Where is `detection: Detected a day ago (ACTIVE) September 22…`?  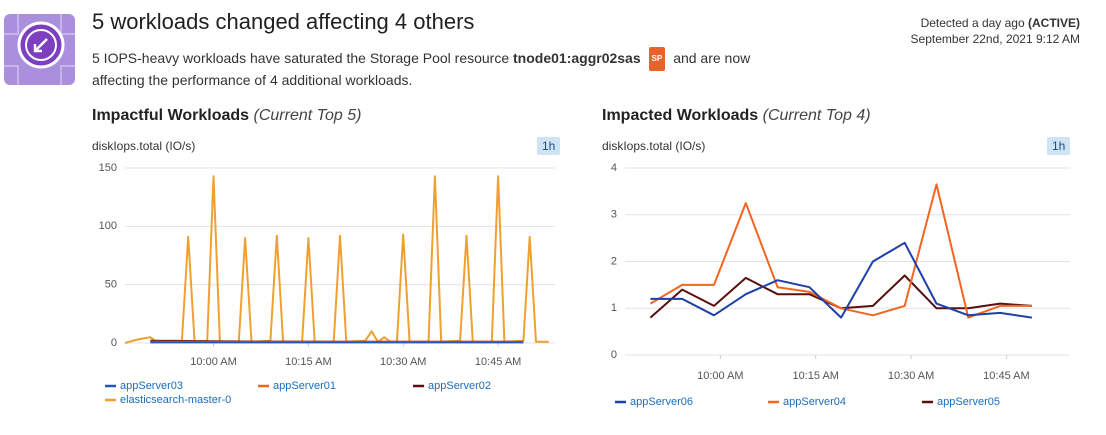
detection: Detected a day ago (ACTIVE) September 22… is located at coordinates (995, 31).